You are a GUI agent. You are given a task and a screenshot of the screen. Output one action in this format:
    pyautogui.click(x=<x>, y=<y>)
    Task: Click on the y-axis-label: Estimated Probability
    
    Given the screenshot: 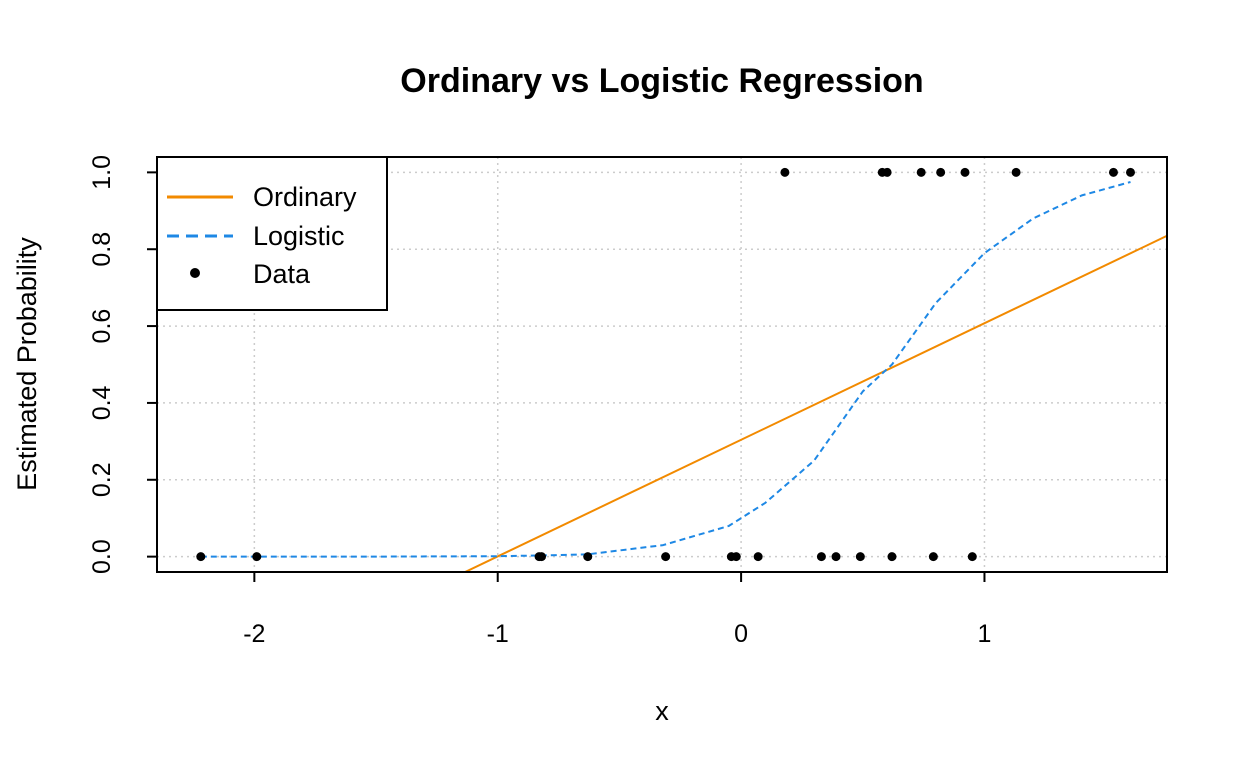 What is the action you would take?
    pyautogui.click(x=27, y=364)
    